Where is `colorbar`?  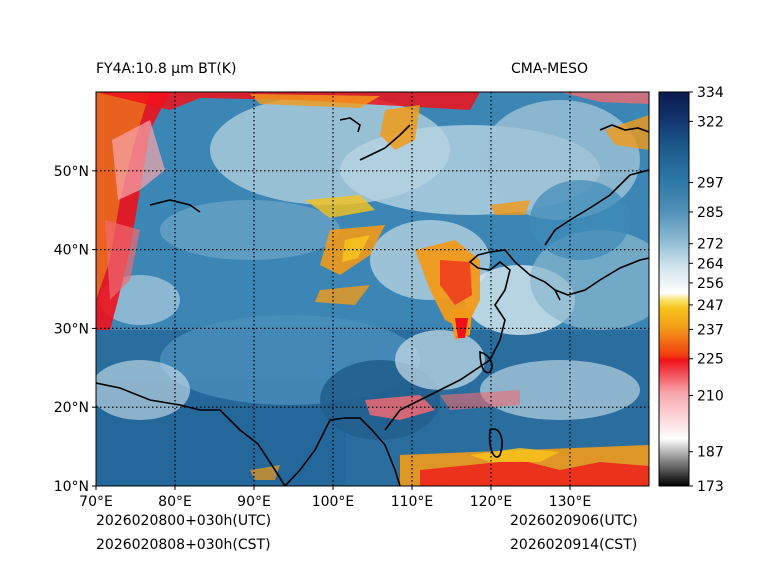
colorbar is located at coordinates (674, 289).